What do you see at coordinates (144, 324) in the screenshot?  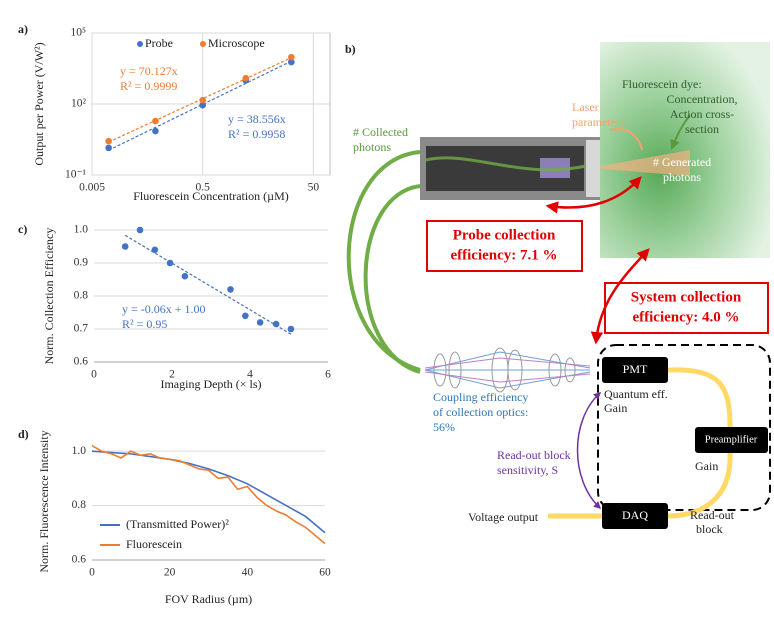 I see `annotation: R² = 0.95` at bounding box center [144, 324].